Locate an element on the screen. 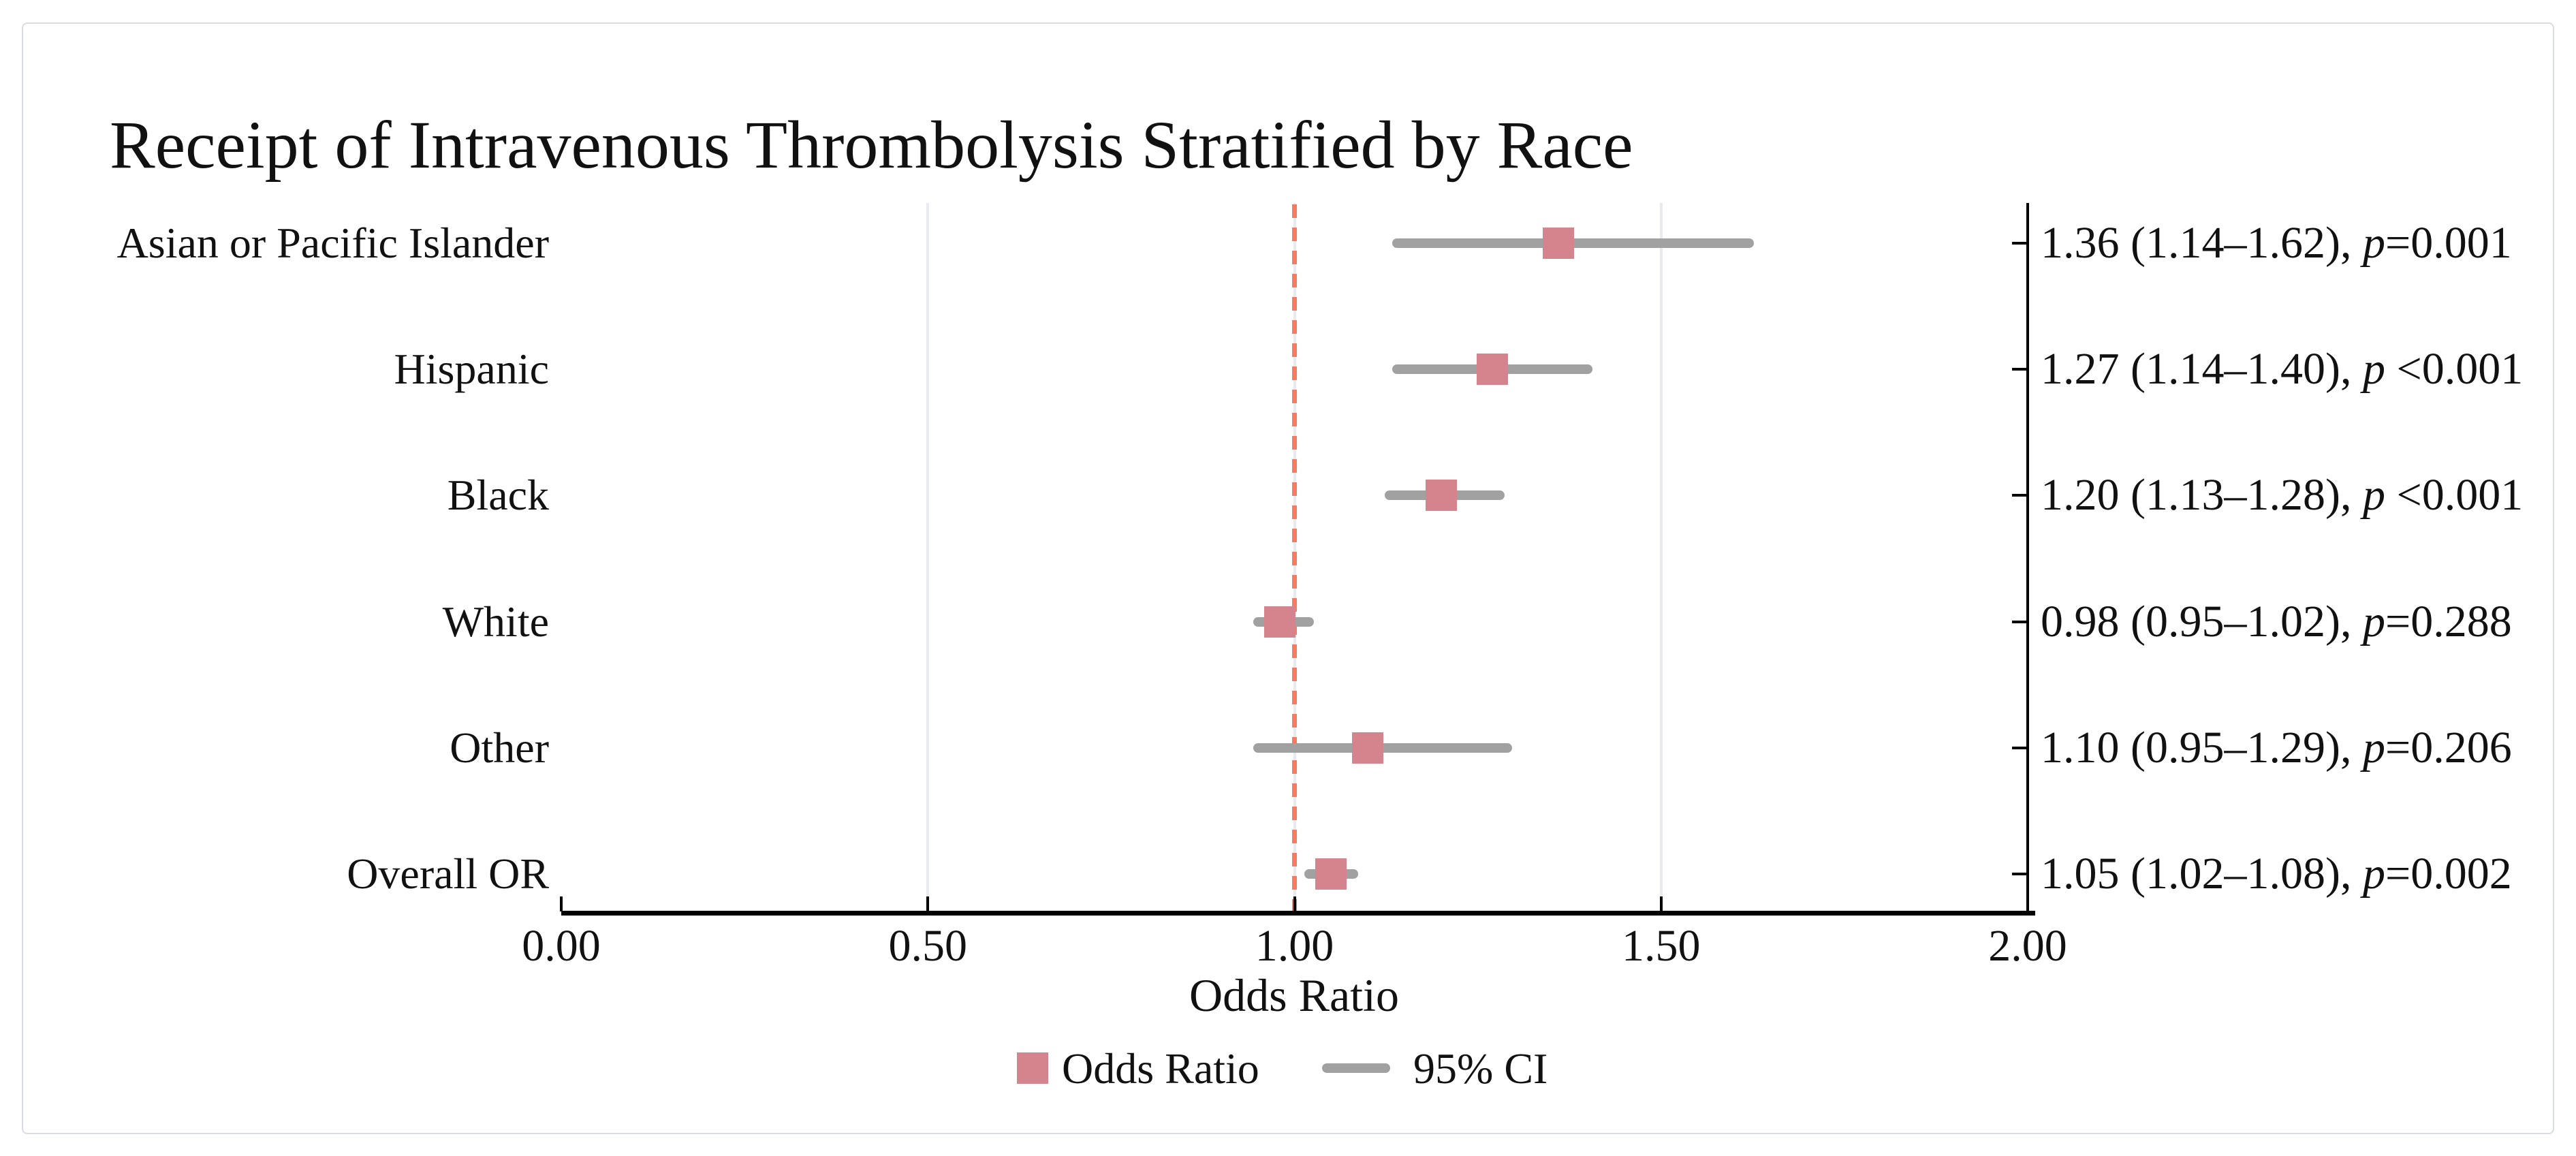 This screenshot has height=1156, width=2576. legend-odds-ratio-swatch is located at coordinates (1032, 1068).